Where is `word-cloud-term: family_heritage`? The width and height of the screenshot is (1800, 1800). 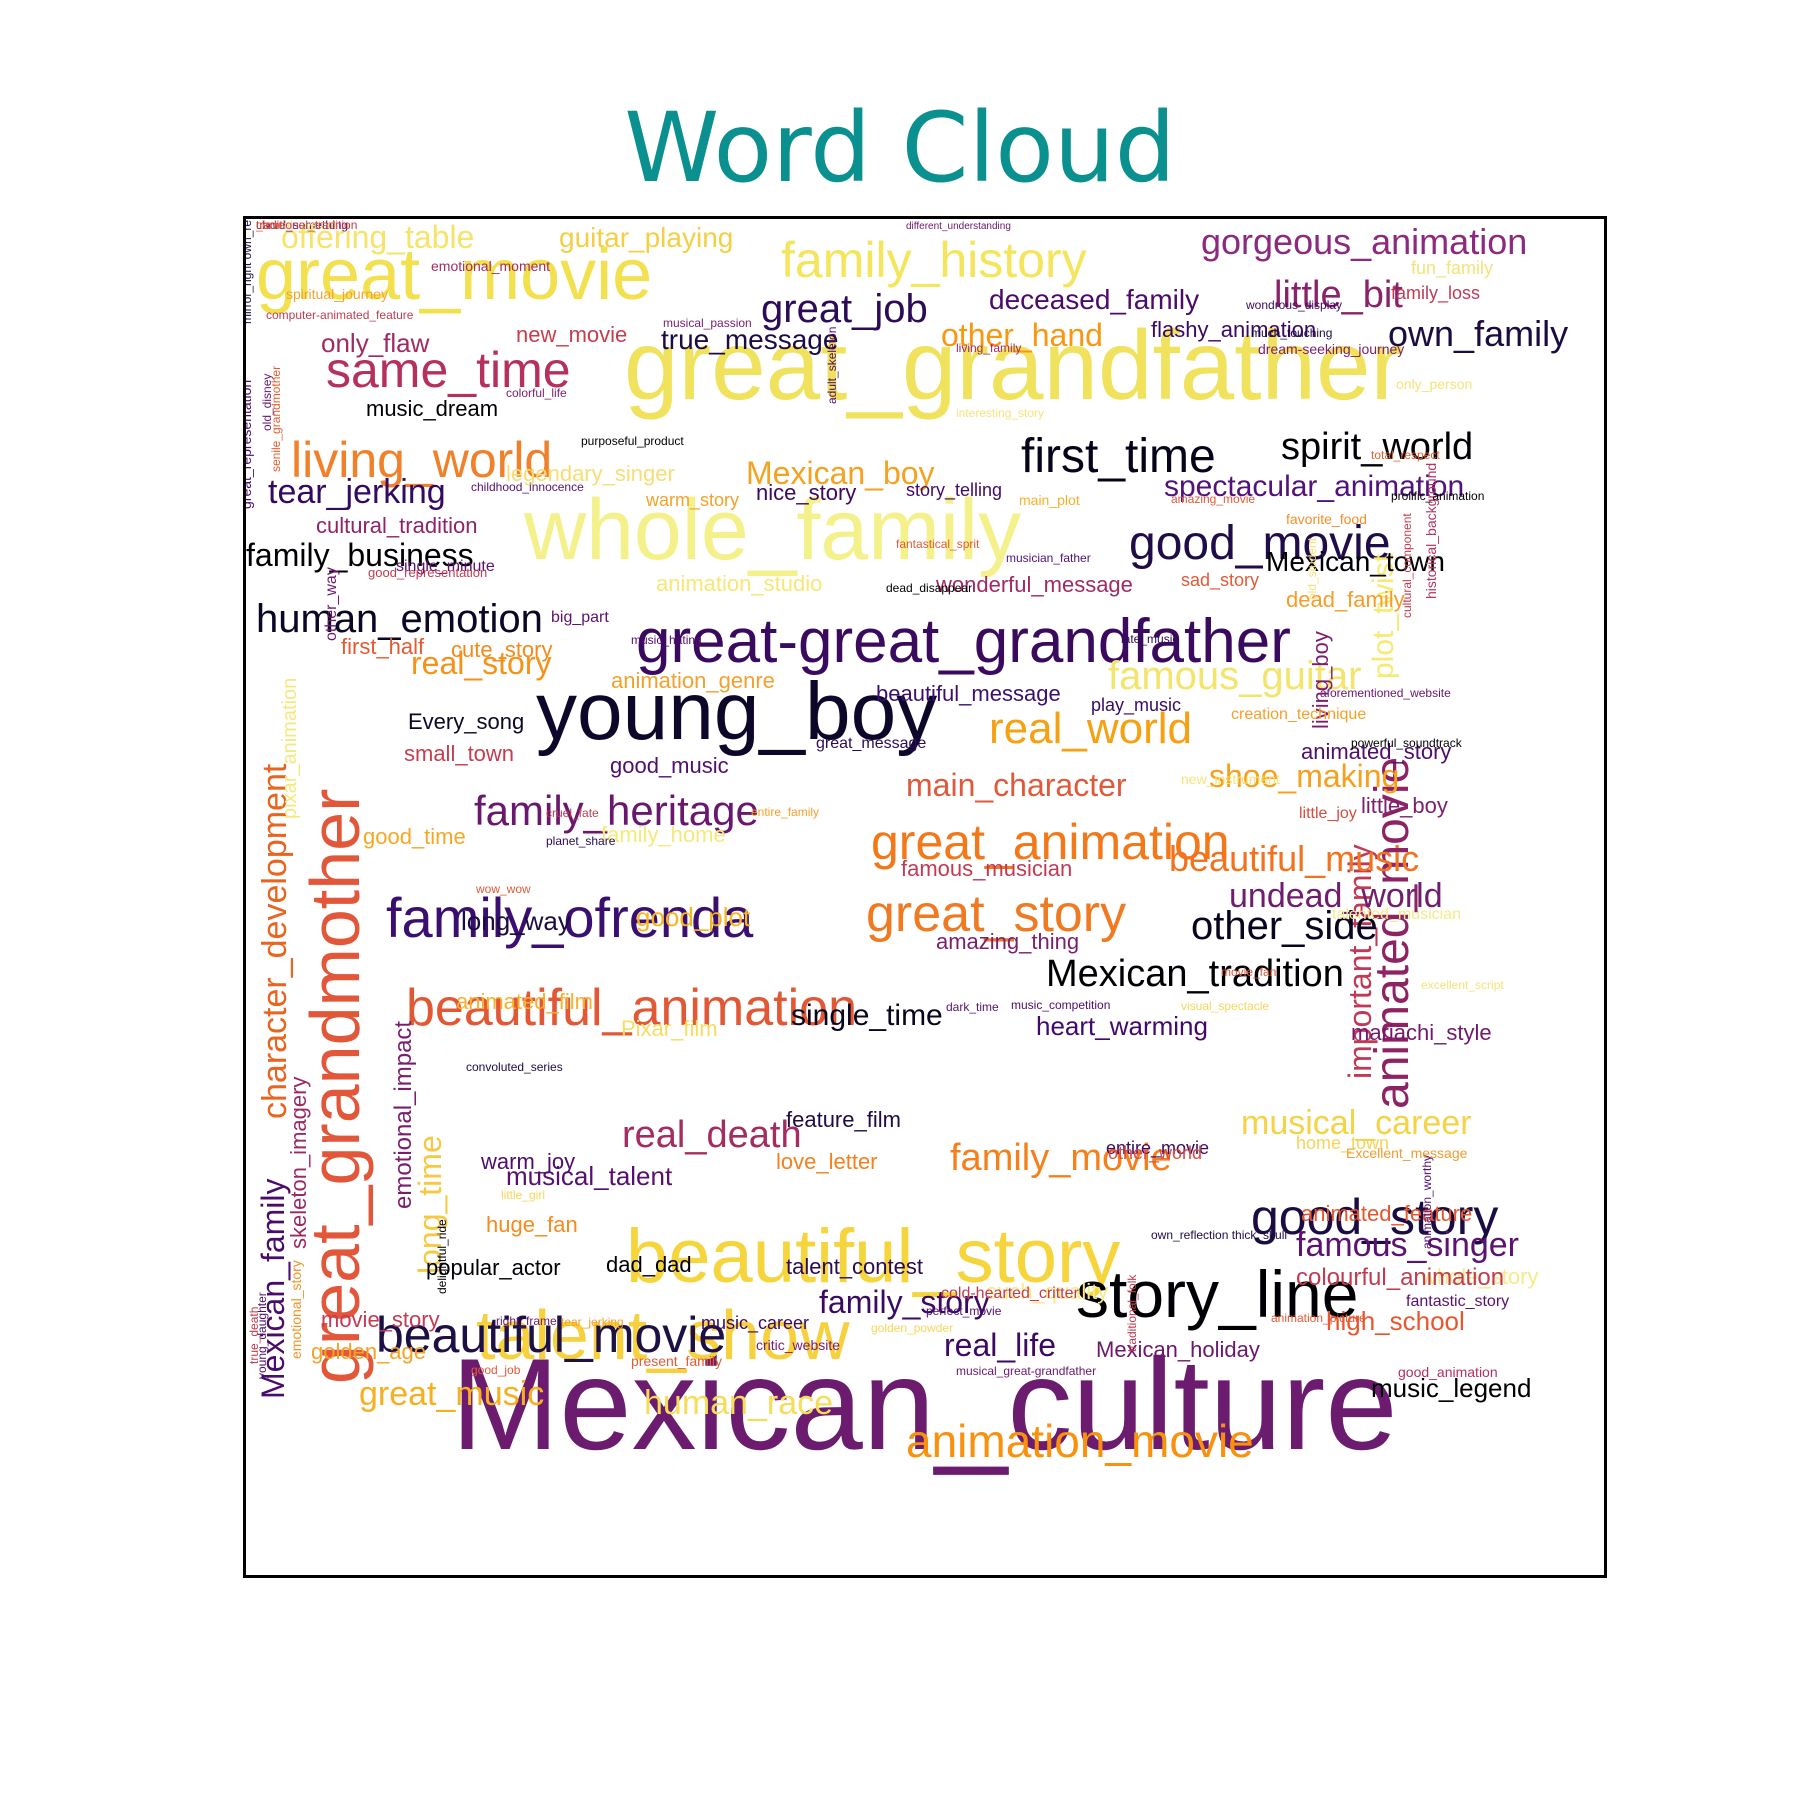
word-cloud-term: family_heritage is located at coordinates (616, 810).